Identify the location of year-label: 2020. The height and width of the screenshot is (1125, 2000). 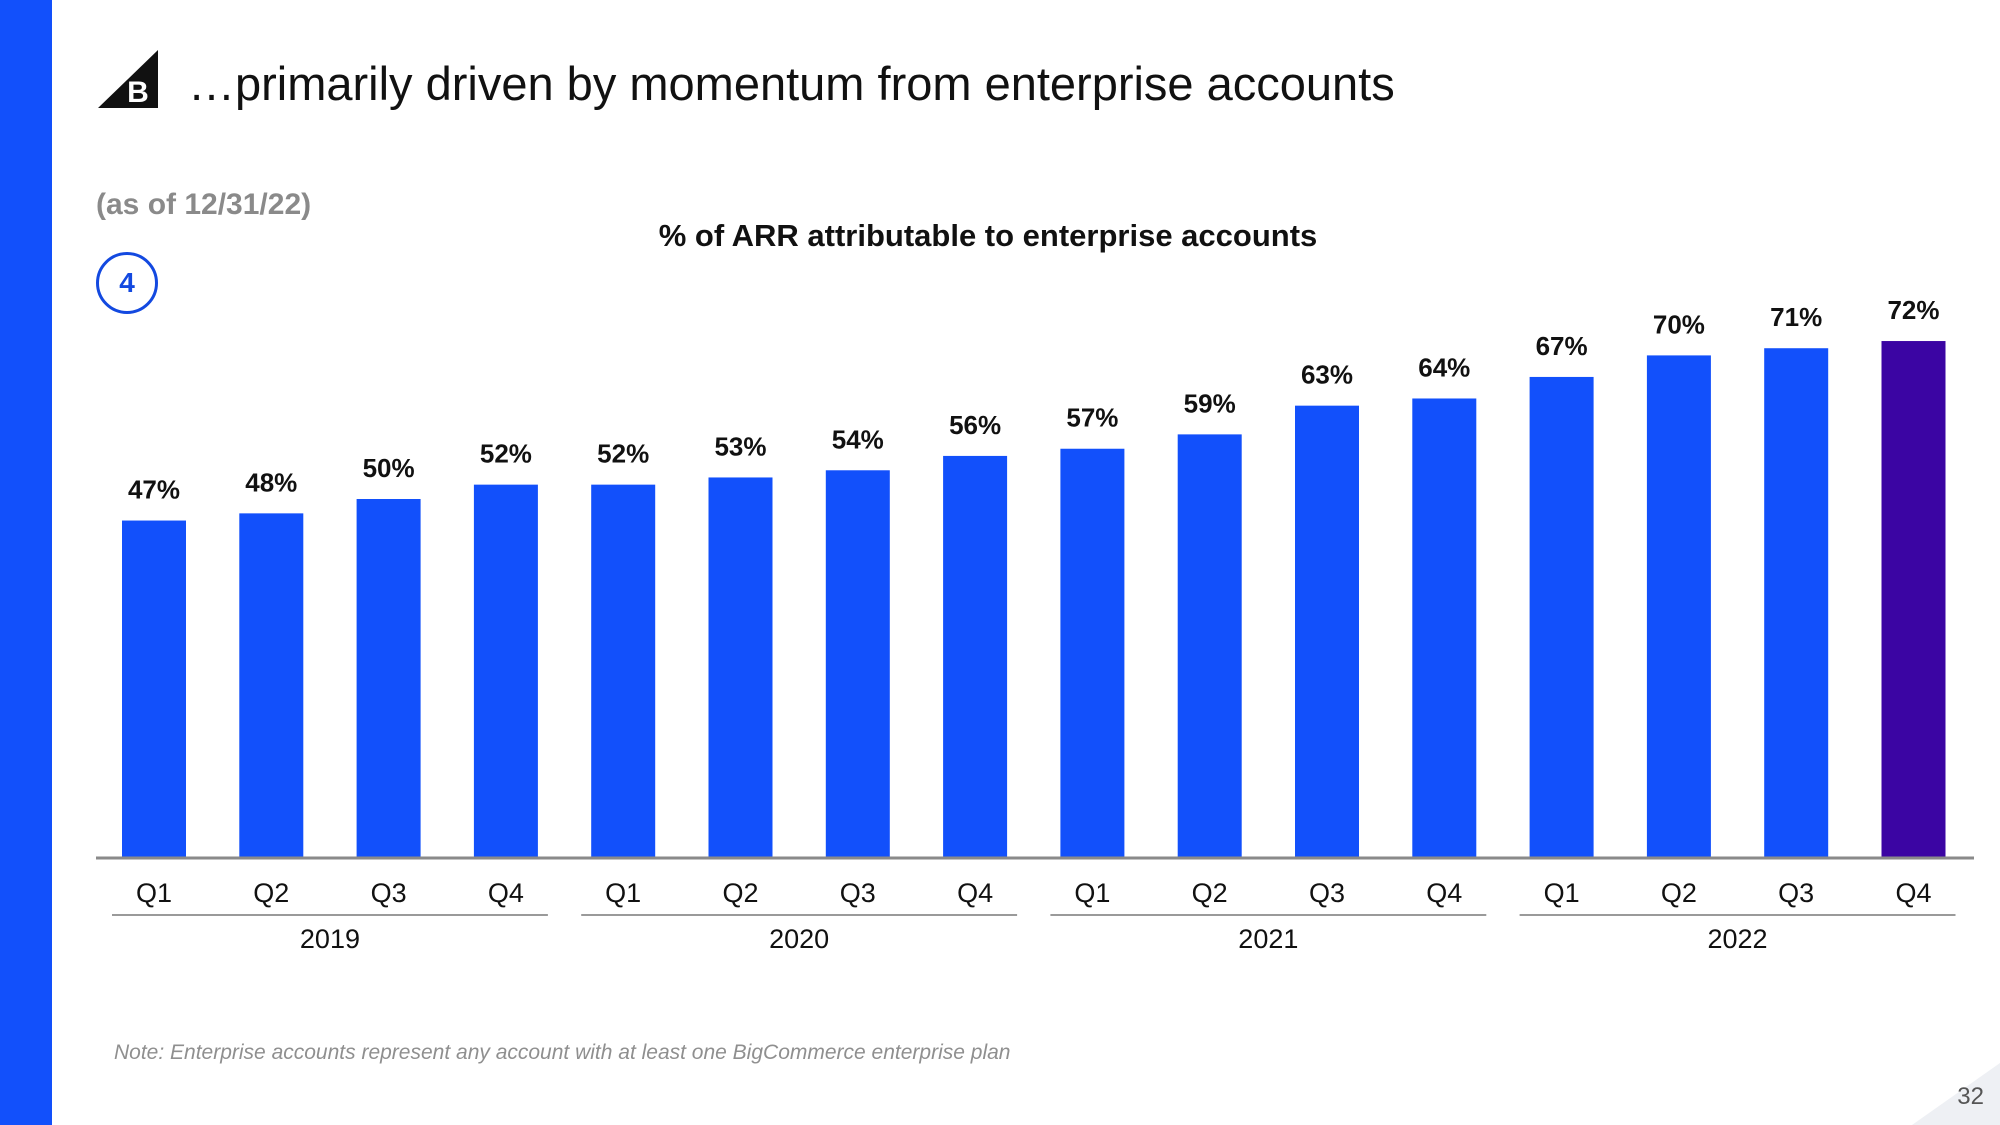
(799, 939).